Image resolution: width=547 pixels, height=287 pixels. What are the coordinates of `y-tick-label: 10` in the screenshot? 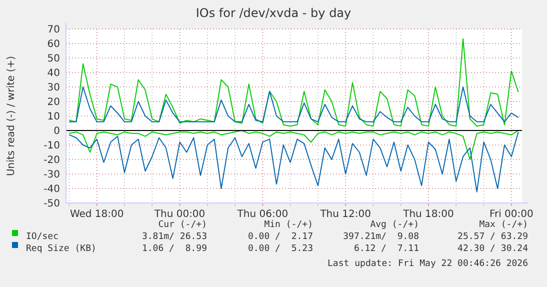 It's located at (53, 117).